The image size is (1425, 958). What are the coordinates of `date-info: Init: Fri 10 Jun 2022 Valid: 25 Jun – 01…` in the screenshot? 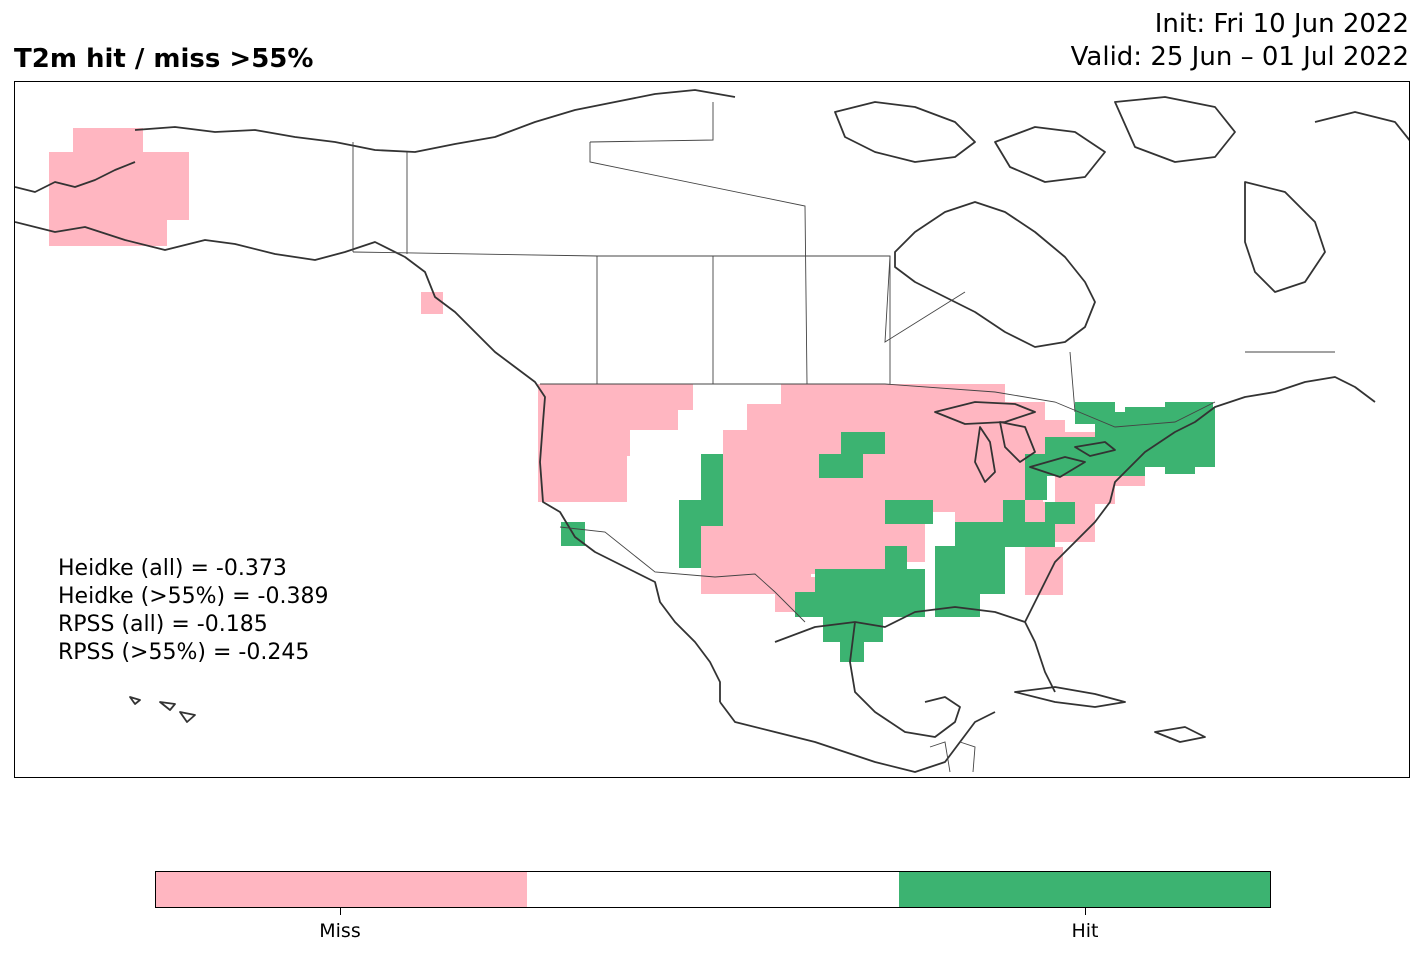 It's located at (1240, 41).